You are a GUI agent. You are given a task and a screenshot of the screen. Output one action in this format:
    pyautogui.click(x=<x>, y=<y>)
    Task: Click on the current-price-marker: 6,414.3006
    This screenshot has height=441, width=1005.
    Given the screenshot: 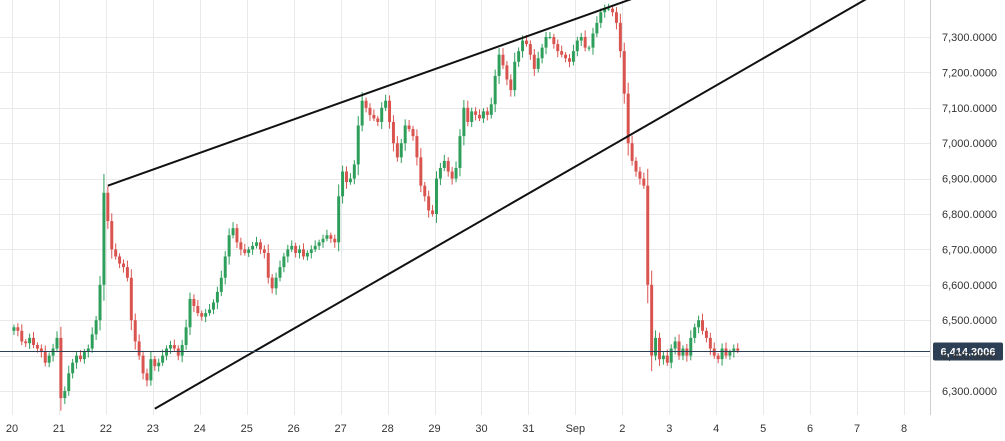 What is the action you would take?
    pyautogui.click(x=501, y=351)
    